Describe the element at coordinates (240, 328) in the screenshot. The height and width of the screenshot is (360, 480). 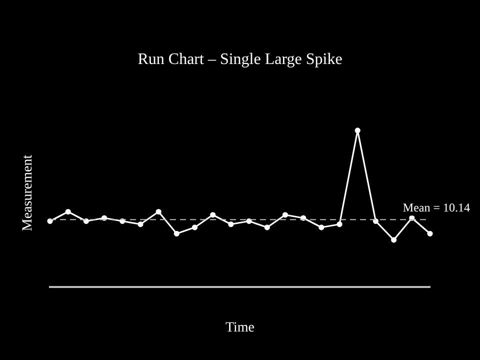
I see `x-axis-title: Time` at that location.